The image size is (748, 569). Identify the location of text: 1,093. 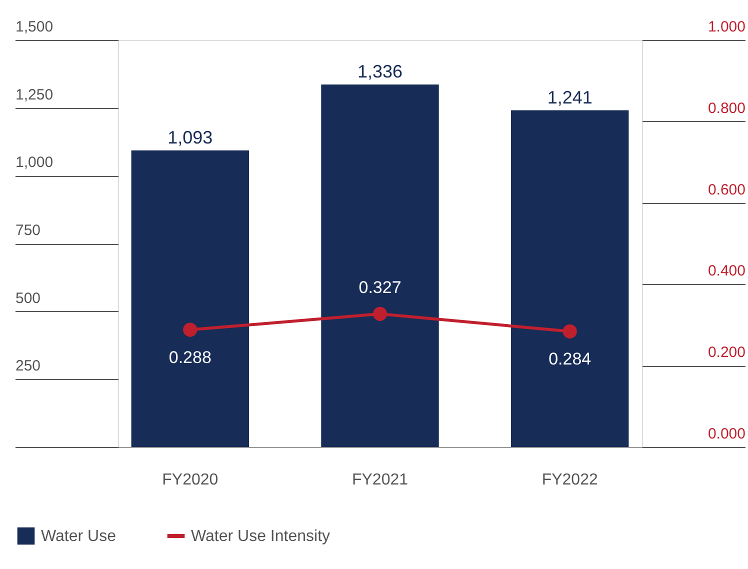
(190, 137).